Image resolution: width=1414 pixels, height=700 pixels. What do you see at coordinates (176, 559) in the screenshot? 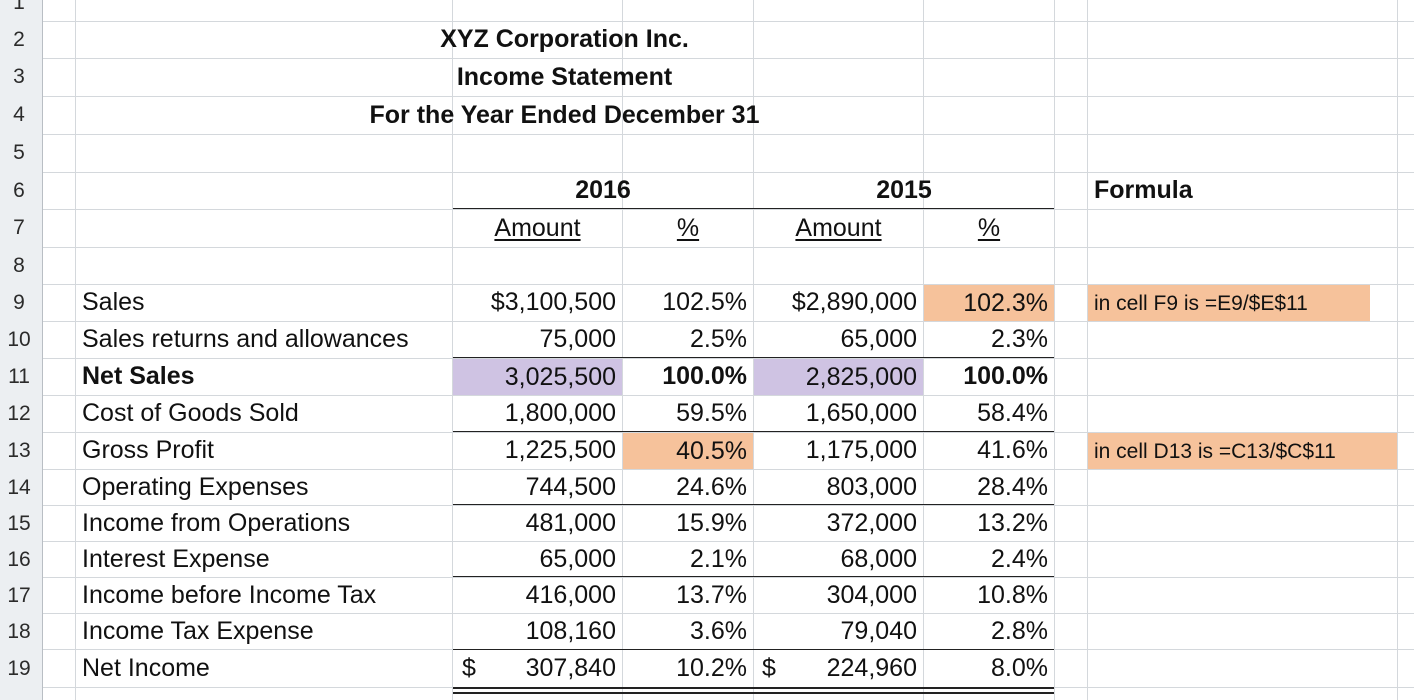
I see `row-label-interest-expense: Interest Expense` at bounding box center [176, 559].